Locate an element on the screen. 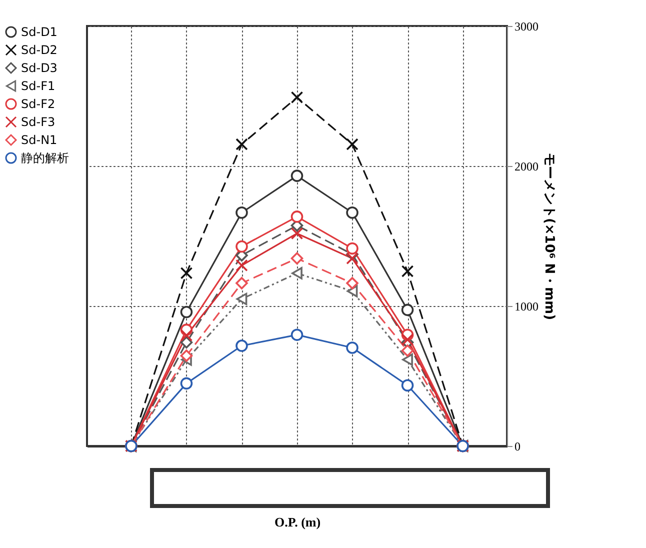 The height and width of the screenshot is (548, 646). legend-label: Sd-D1 is located at coordinates (39, 32).